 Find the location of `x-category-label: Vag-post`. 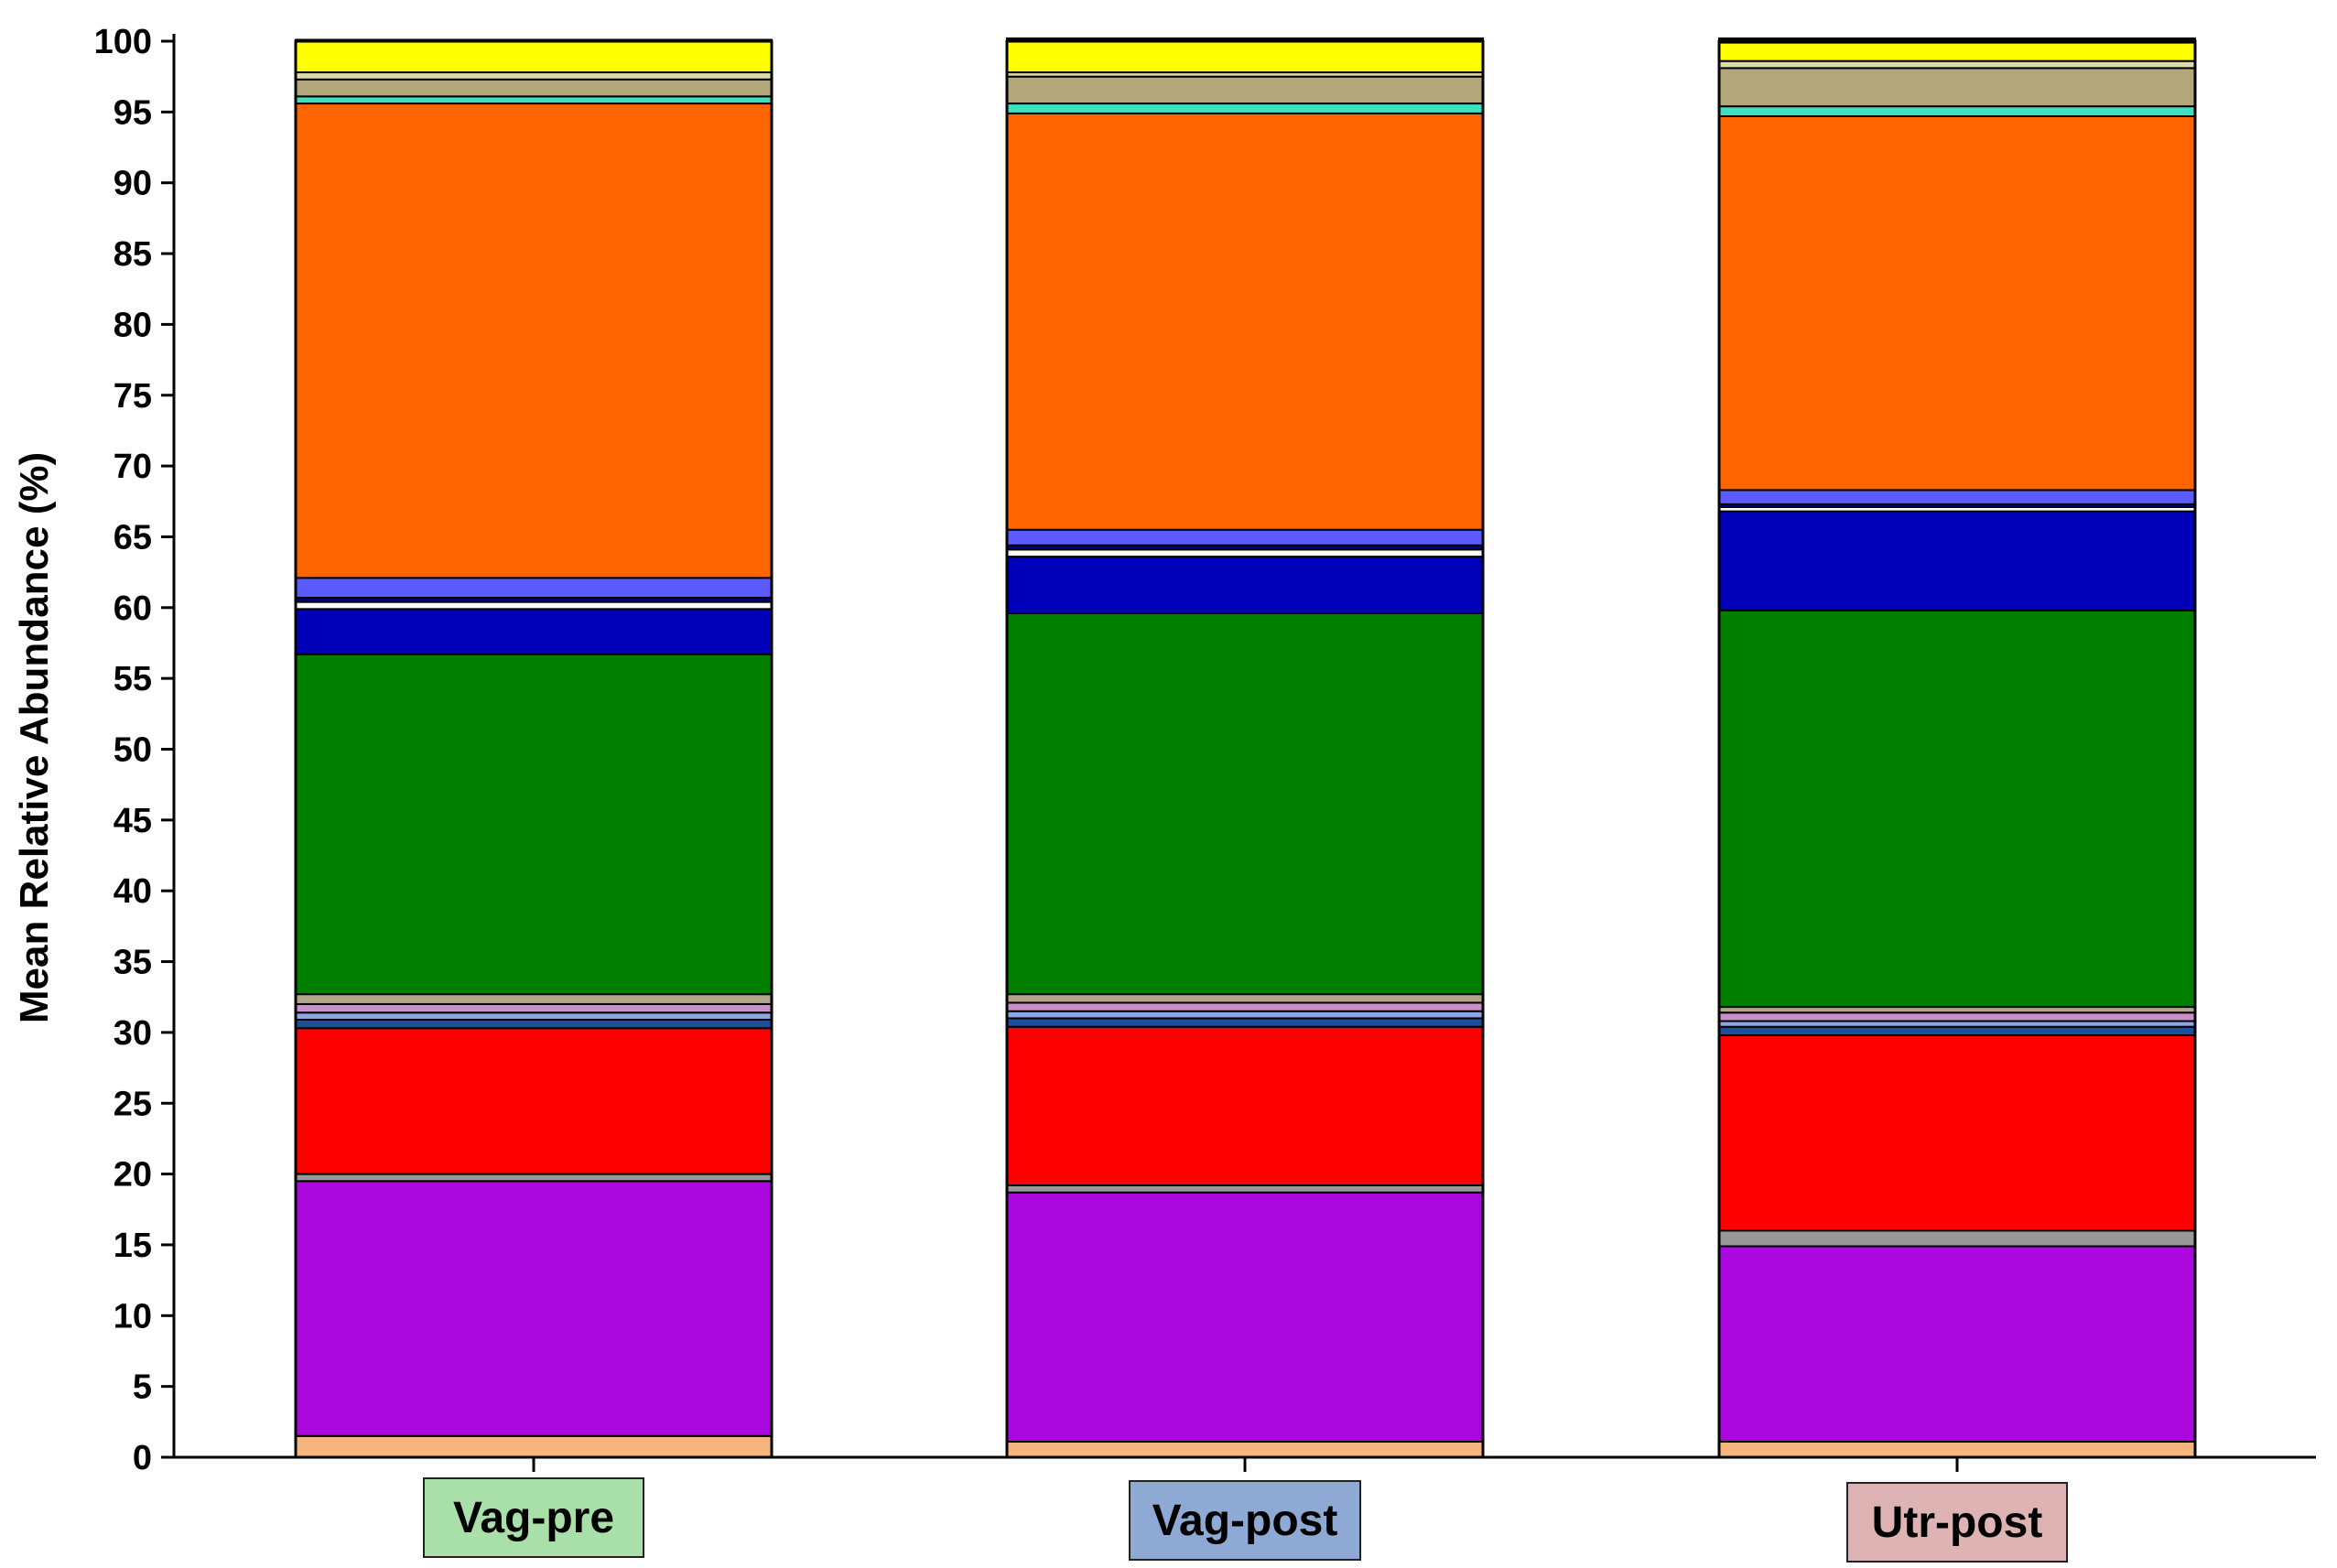

x-category-label: Vag-post is located at coordinates (1245, 1521).